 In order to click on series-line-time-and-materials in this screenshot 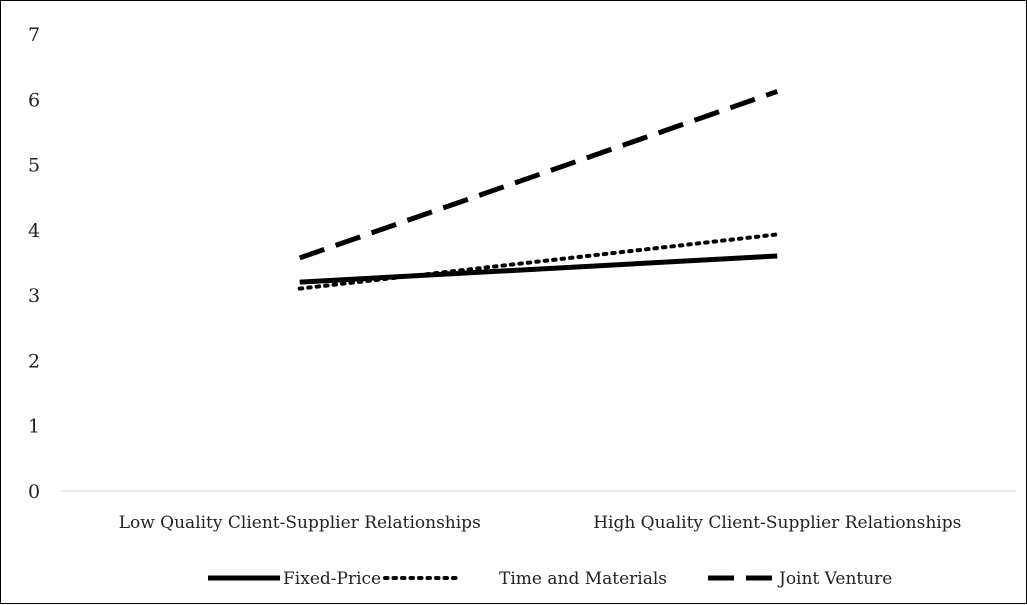, I will do `click(538, 261)`.